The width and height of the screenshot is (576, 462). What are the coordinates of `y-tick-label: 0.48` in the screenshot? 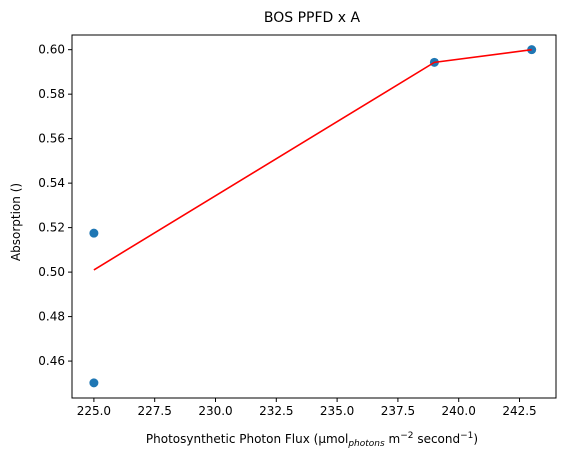 It's located at (51, 317).